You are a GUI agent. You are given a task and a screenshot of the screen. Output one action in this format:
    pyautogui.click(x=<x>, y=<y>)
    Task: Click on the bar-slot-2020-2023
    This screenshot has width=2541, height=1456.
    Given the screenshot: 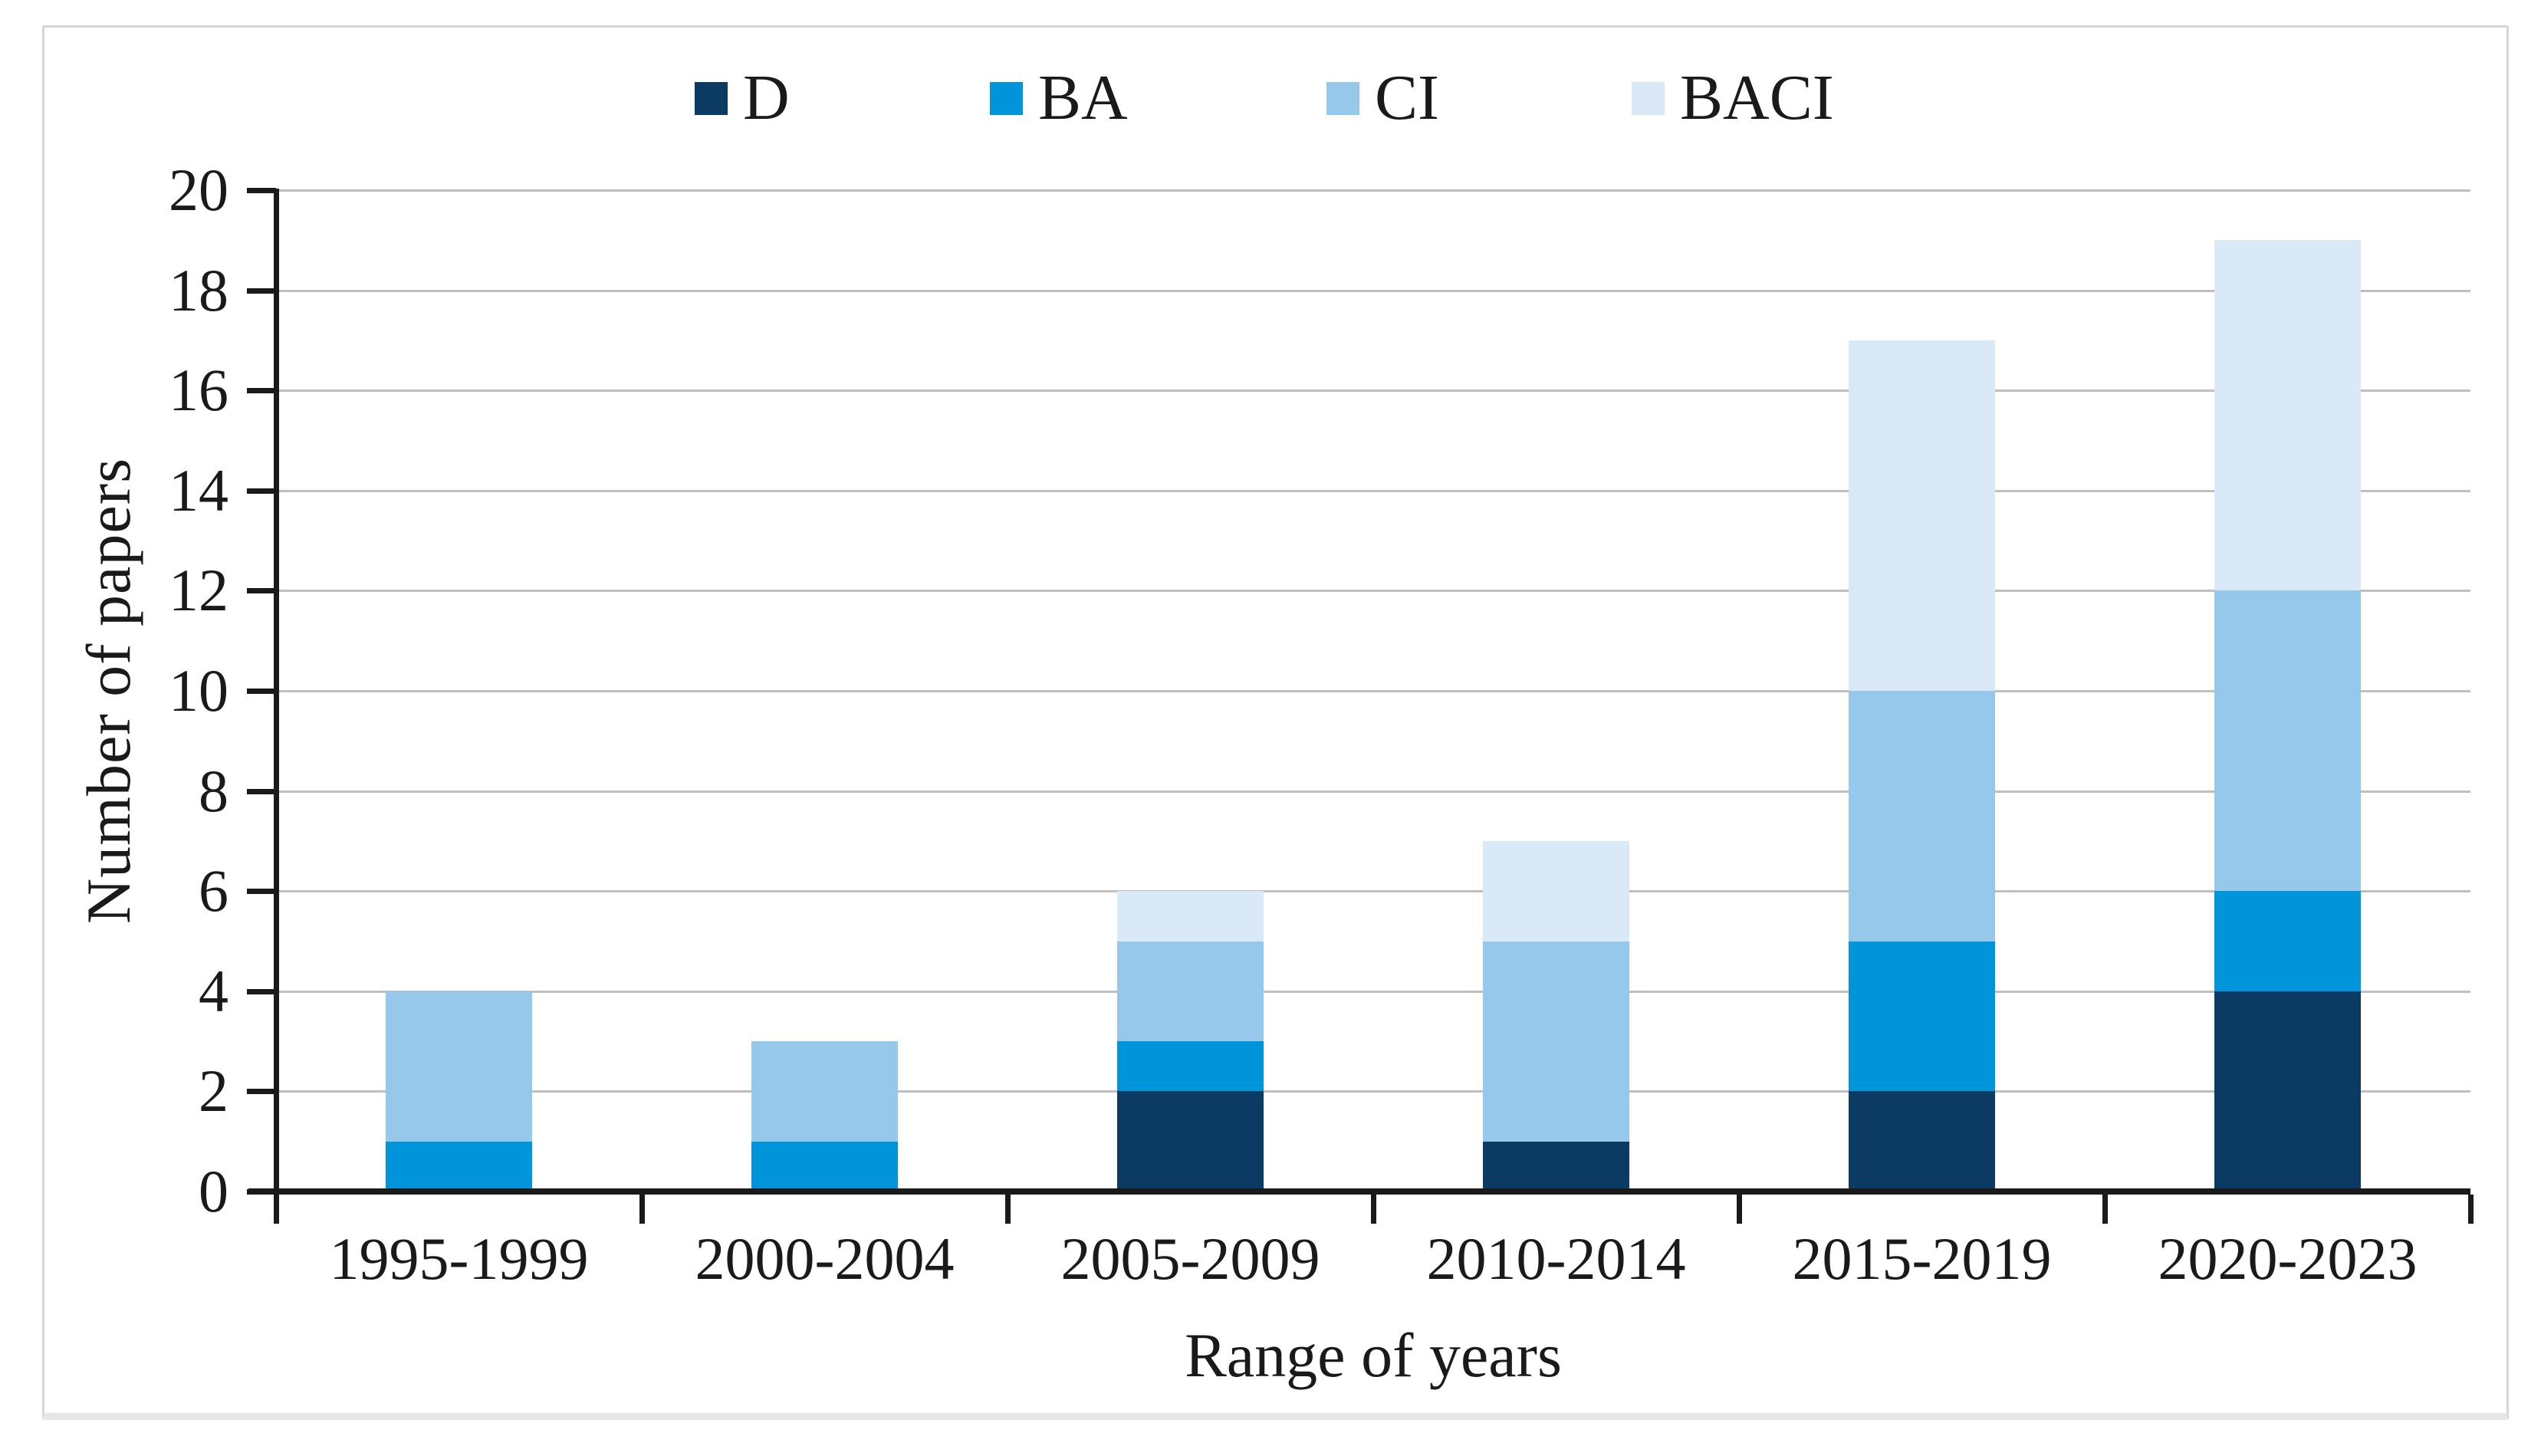 What is the action you would take?
    pyautogui.click(x=2287, y=690)
    